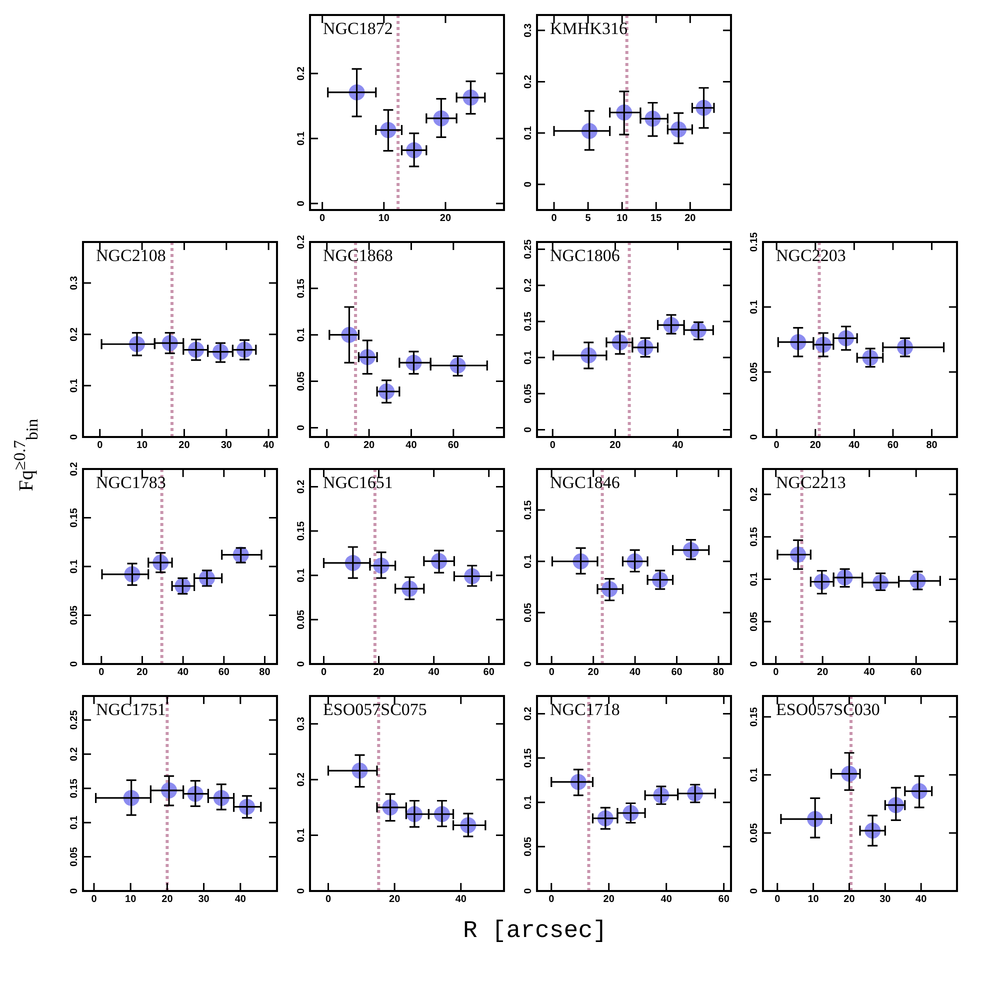 The image size is (981, 981). Describe the element at coordinates (585, 255) in the screenshot. I see `chart-title: NGC1806` at that location.